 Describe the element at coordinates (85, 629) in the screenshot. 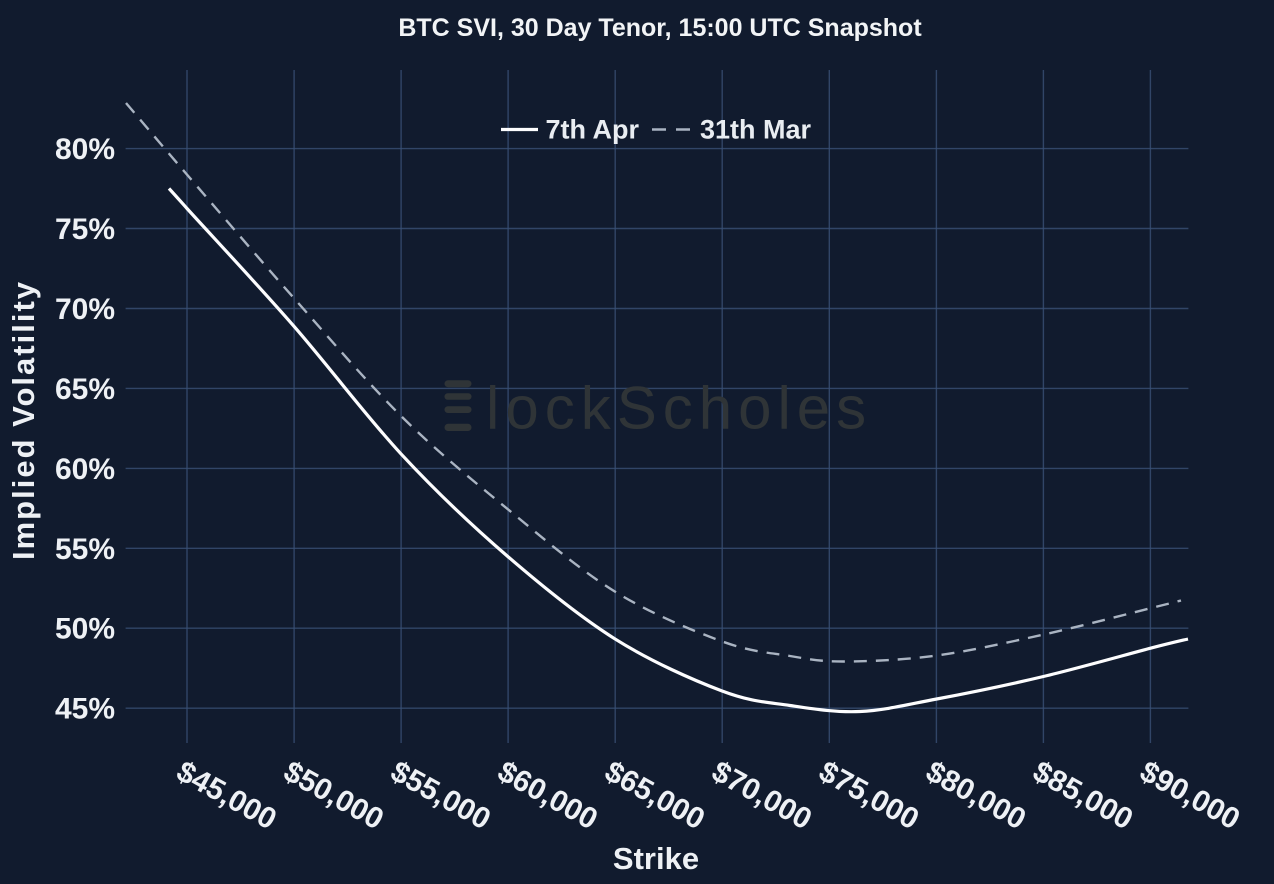

I see `svg-text: 50%` at that location.